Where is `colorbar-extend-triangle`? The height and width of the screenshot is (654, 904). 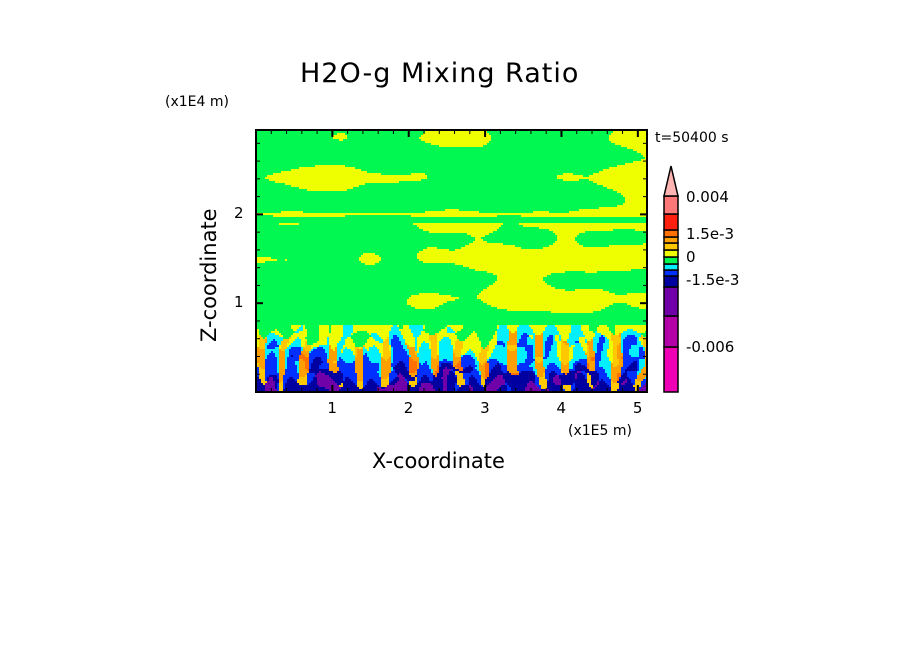
colorbar-extend-triangle is located at coordinates (671, 181).